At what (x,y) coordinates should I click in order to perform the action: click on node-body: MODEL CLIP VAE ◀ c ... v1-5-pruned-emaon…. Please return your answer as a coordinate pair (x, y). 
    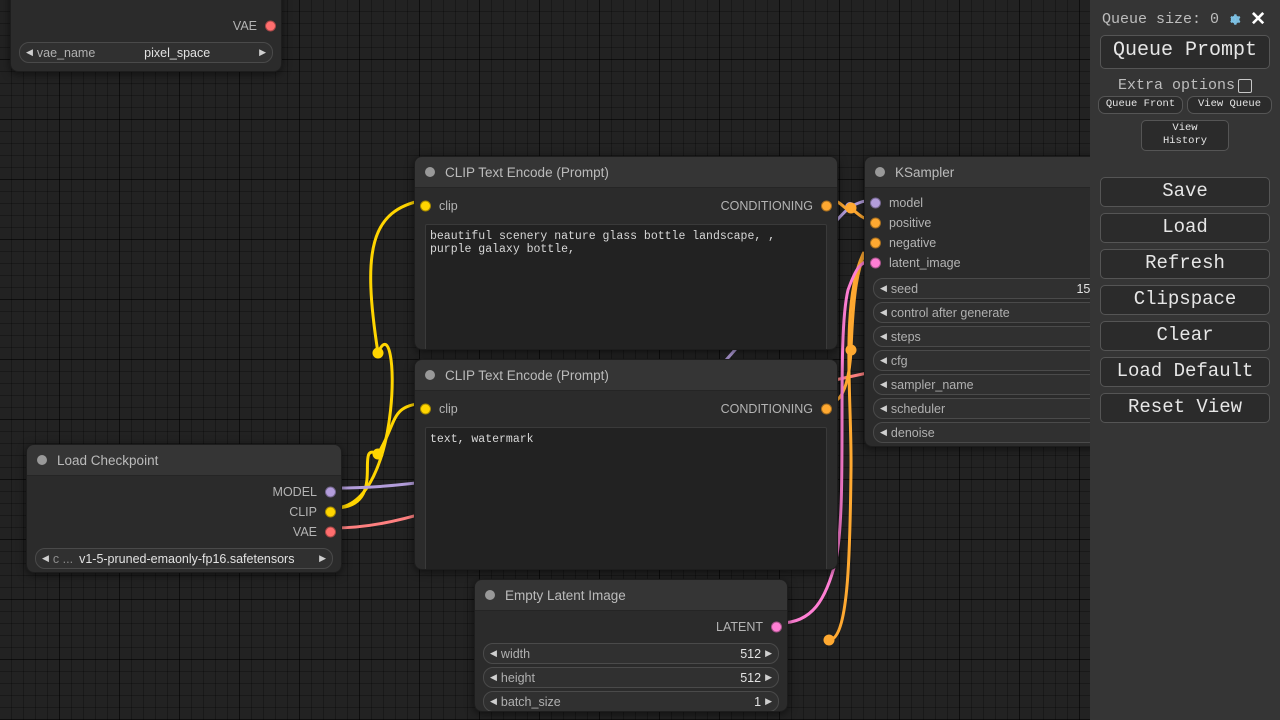
    Looking at the image, I should click on (184, 524).